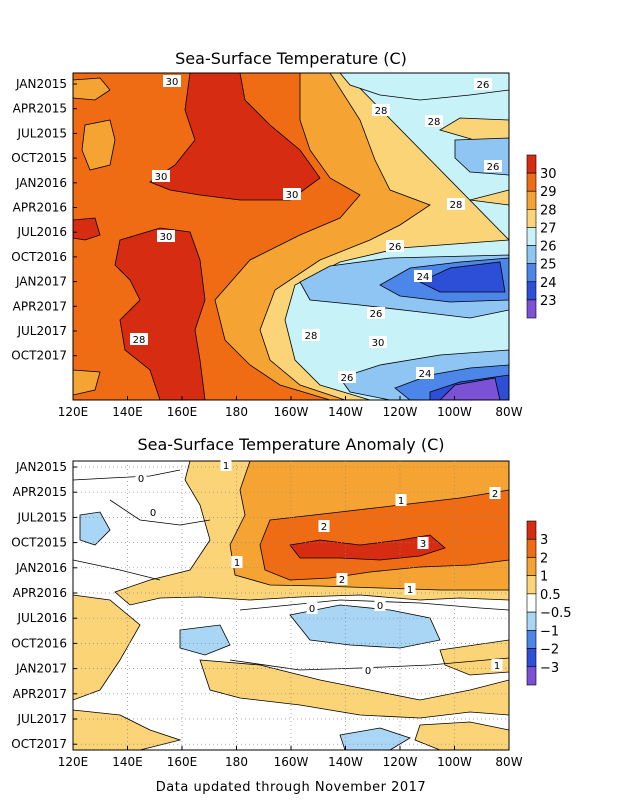 This screenshot has width=618, height=800. I want to click on colorbar-label: 0.5, so click(550, 595).